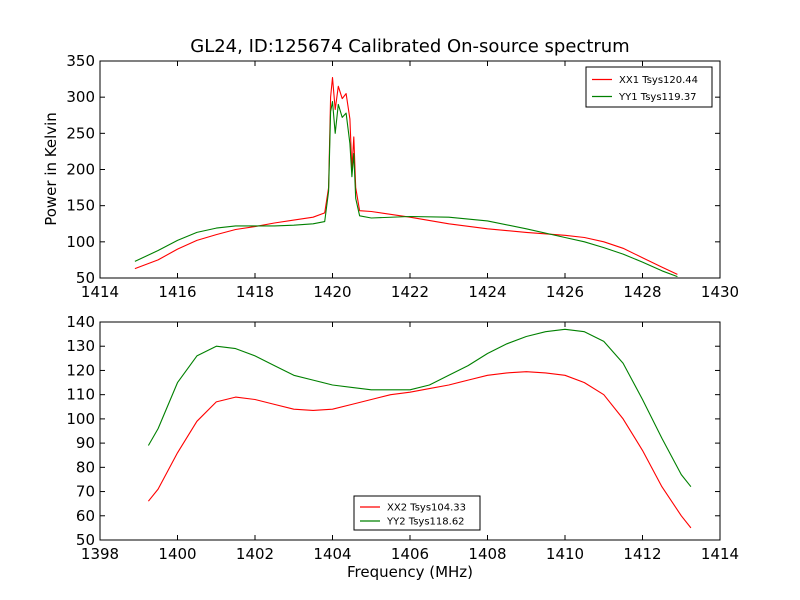 This screenshot has width=800, height=600. Describe the element at coordinates (80, 370) in the screenshot. I see `y-tick-label: 120` at that location.